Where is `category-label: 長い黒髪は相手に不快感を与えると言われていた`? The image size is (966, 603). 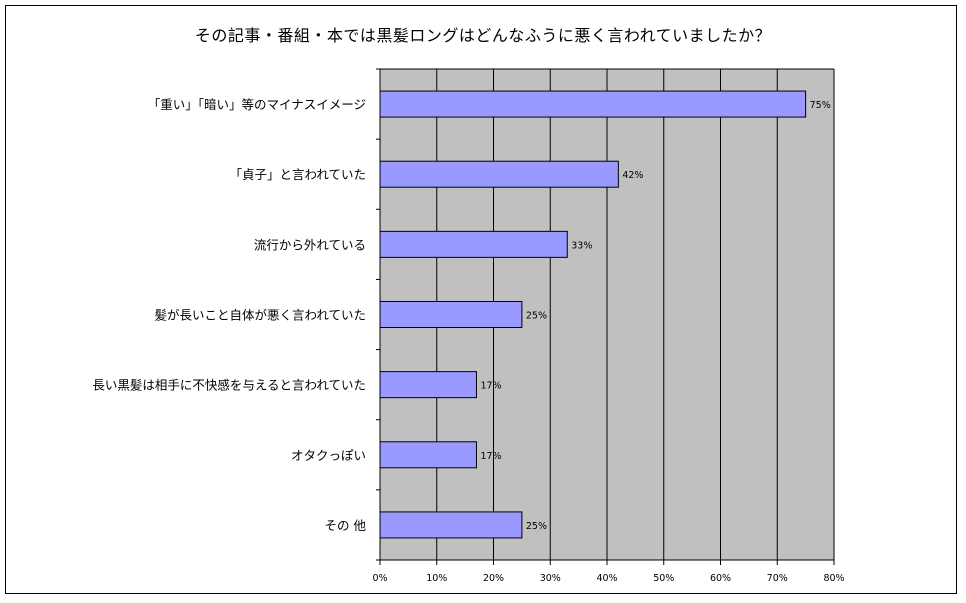 category-label: 長い黒髪は相手に不快感を与えると言われていた is located at coordinates (229, 385).